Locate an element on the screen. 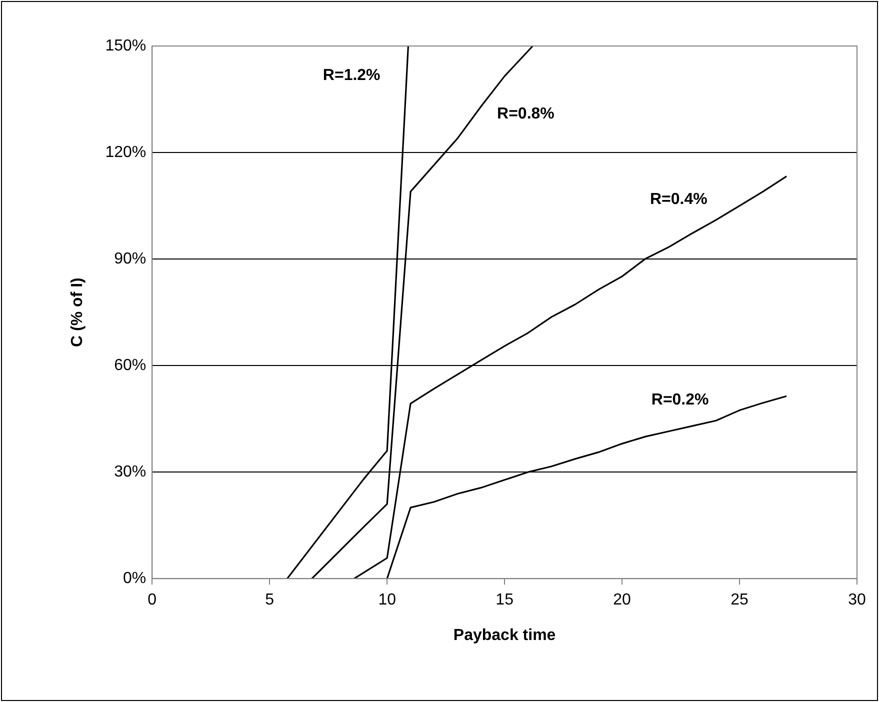 This screenshot has height=702, width=879. series-label: R=1.2% is located at coordinates (351, 75).